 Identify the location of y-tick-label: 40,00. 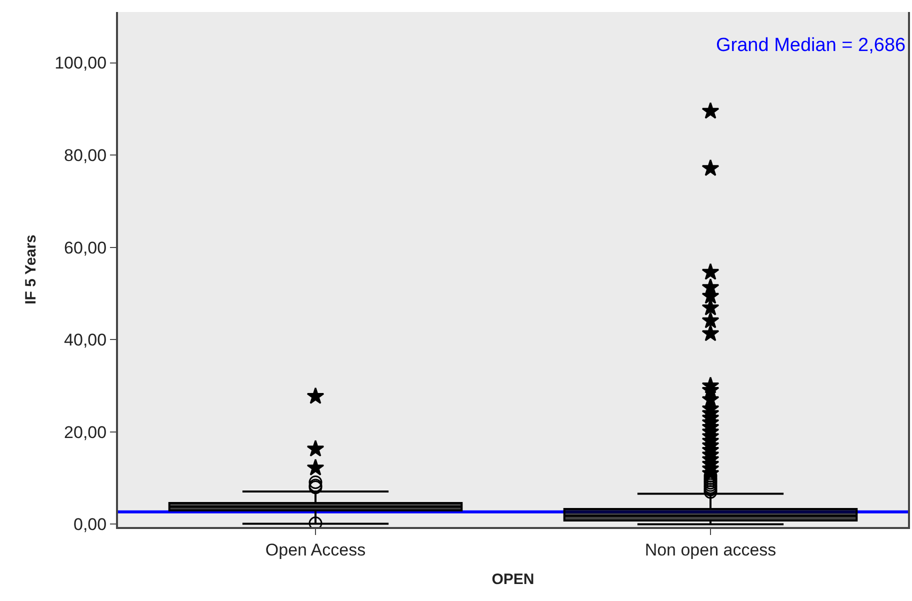
(85, 340).